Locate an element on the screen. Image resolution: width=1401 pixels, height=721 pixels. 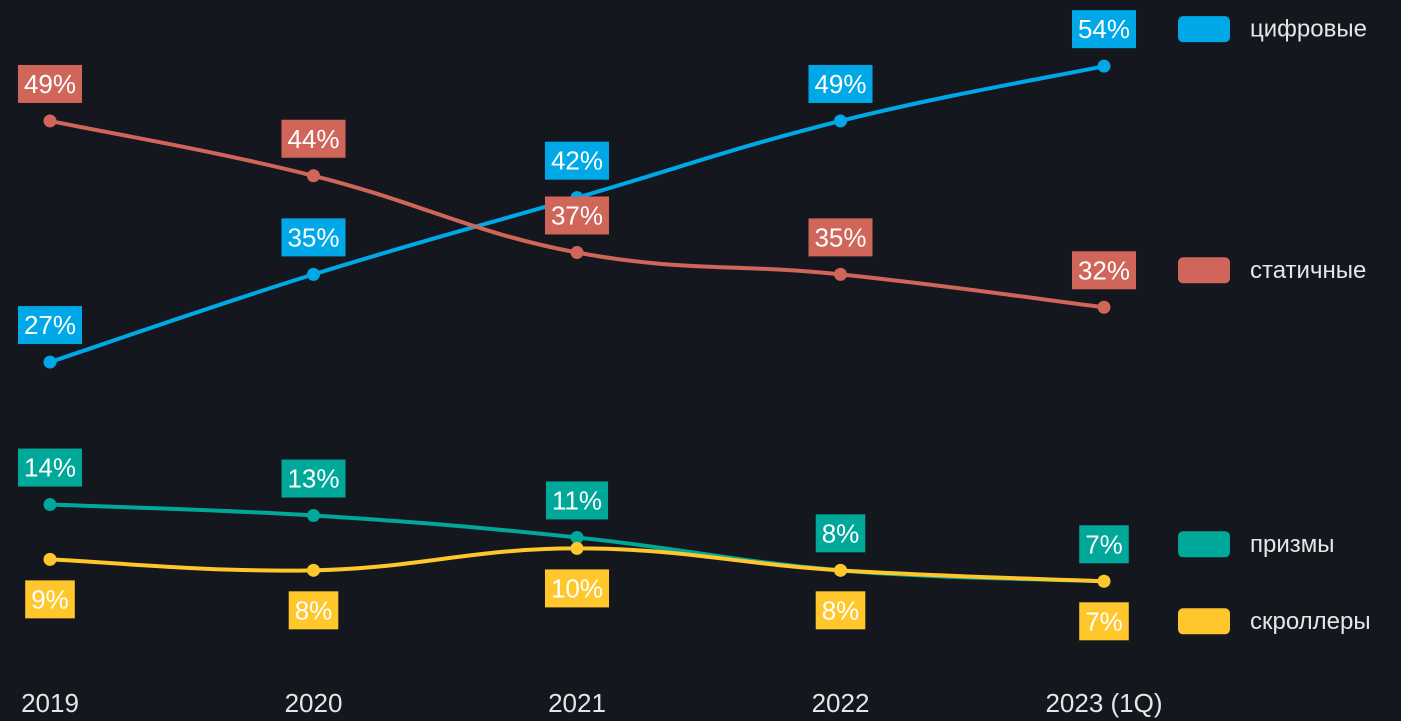
legend-label: статичные is located at coordinates (1308, 270).